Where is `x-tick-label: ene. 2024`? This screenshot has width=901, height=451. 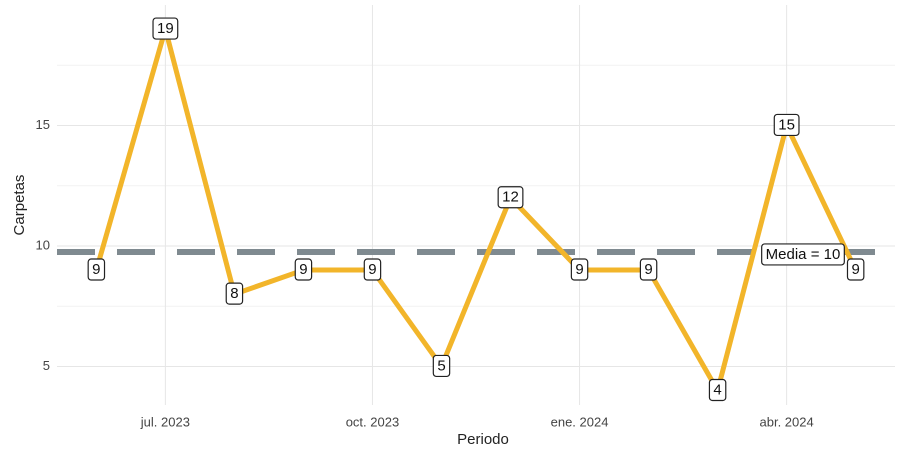 x-tick-label: ene. 2024 is located at coordinates (580, 421).